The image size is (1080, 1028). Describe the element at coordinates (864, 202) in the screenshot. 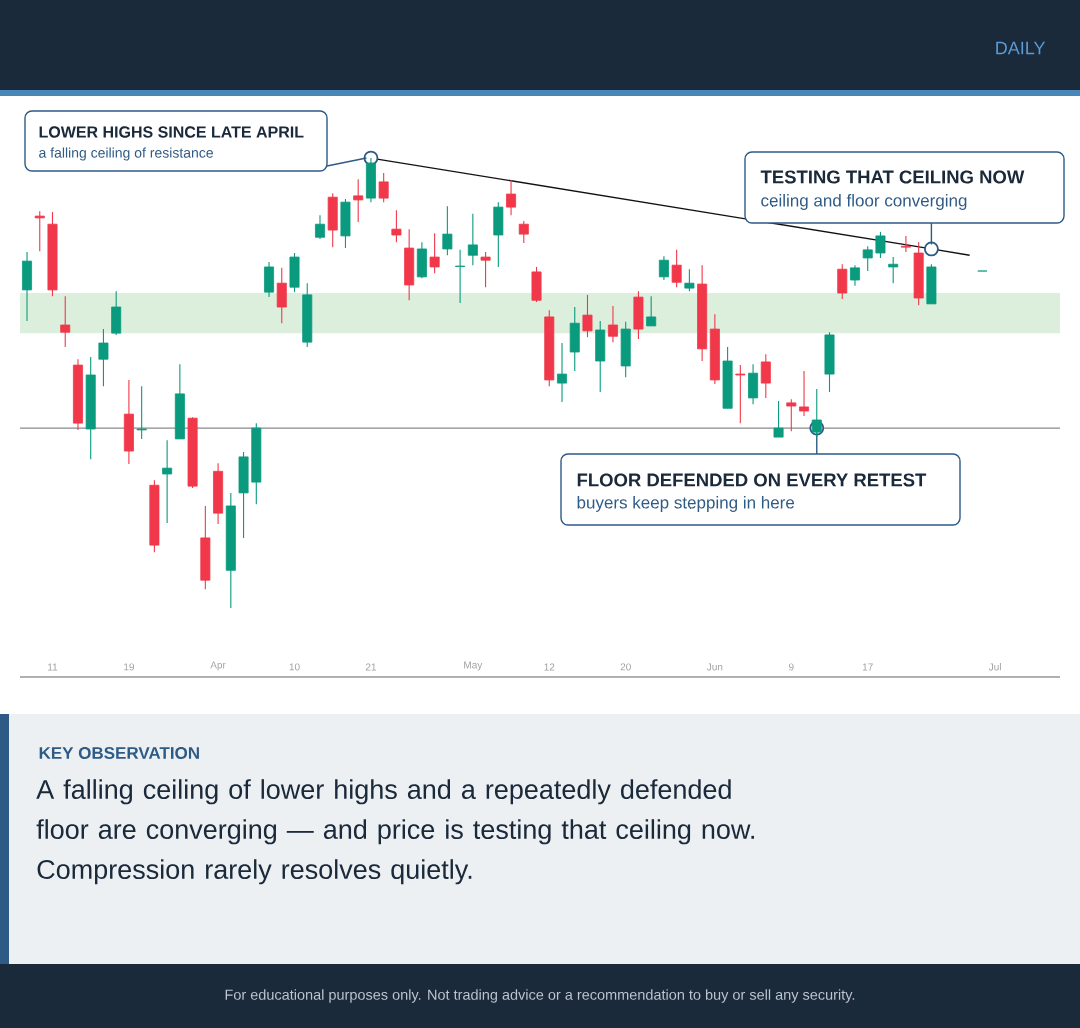

I see `annotation: ceiling and floor converging` at that location.